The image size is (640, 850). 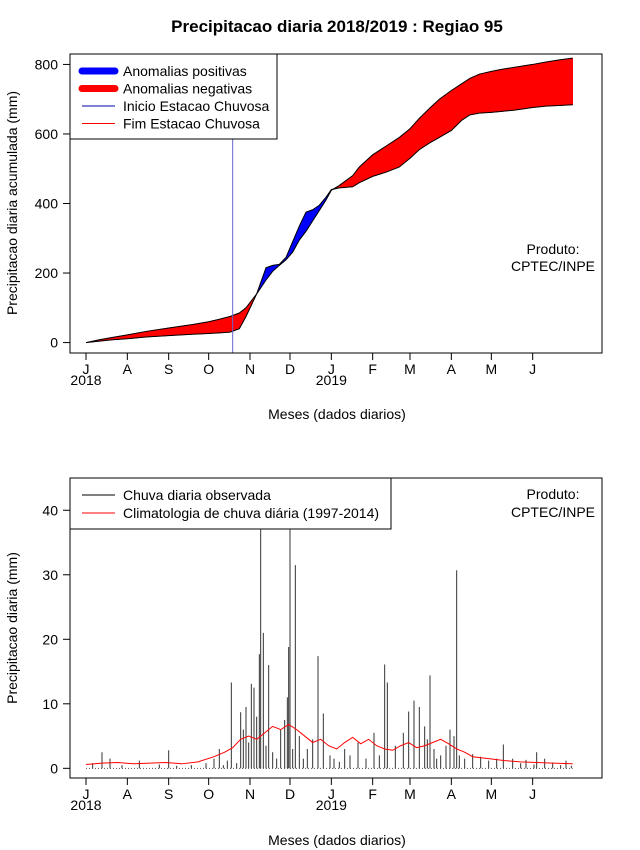 I want to click on bottom-annotation-line2: CPTEC/INPE, so click(x=553, y=512).